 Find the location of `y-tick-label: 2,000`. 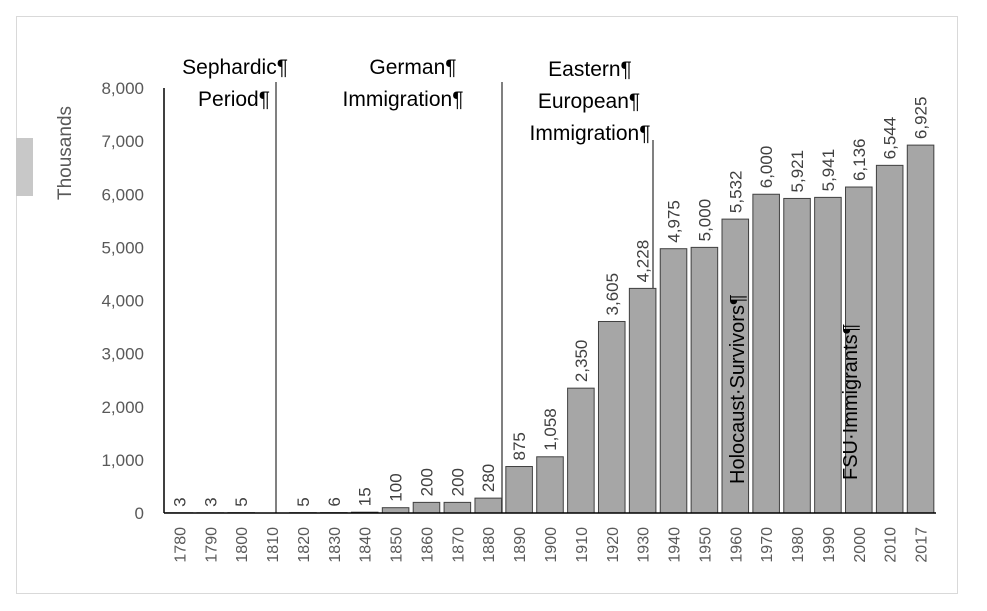

y-tick-label: 2,000 is located at coordinates (122, 407).